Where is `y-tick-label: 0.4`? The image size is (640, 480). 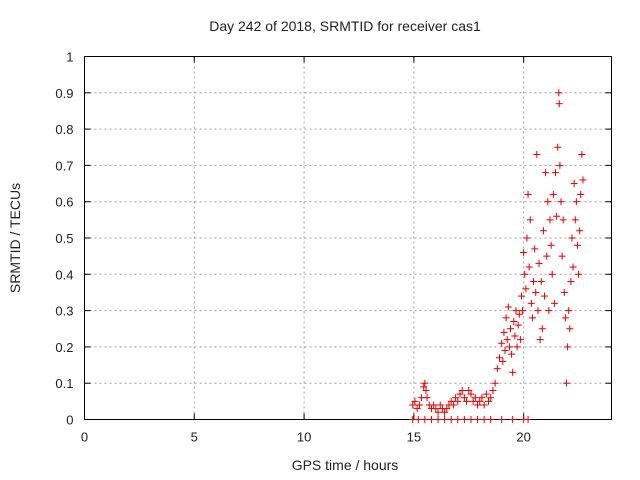 y-tick-label: 0.4 is located at coordinates (64, 274).